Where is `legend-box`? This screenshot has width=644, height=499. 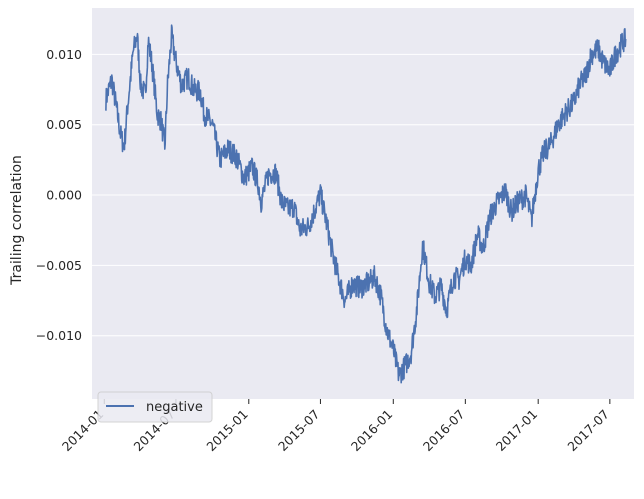
legend-box is located at coordinates (155, 407).